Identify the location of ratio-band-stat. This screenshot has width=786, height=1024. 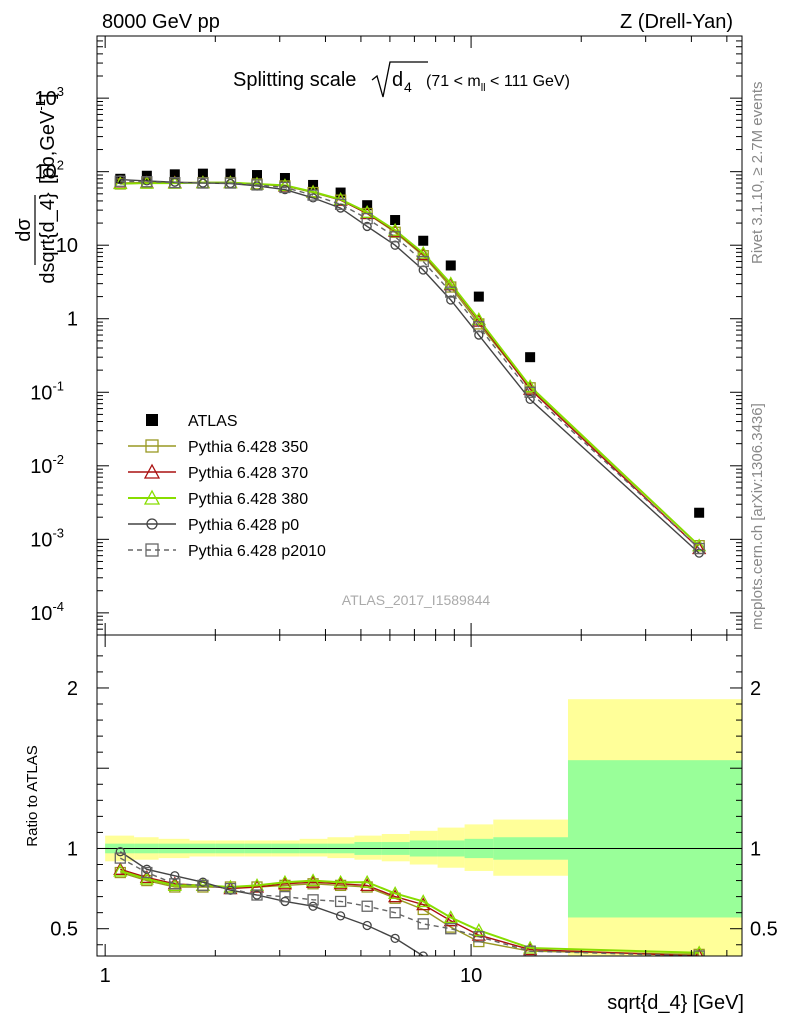
(654, 839).